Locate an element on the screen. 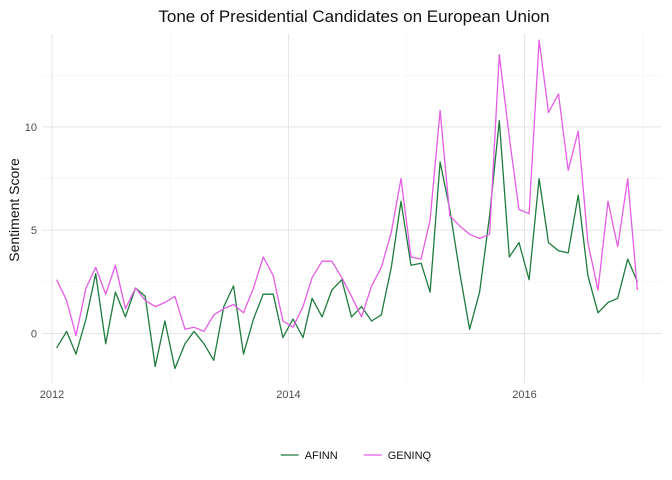  x-axis-ticks: 2012 2014 2016 is located at coordinates (288, 395).